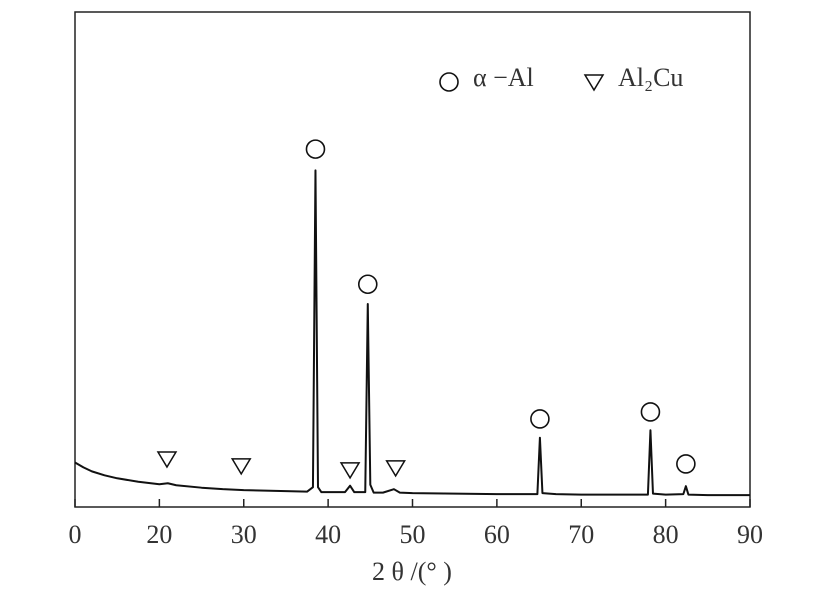 The image size is (827, 591). What do you see at coordinates (413, 534) in the screenshot?
I see `x-tick-label: 50` at bounding box center [413, 534].